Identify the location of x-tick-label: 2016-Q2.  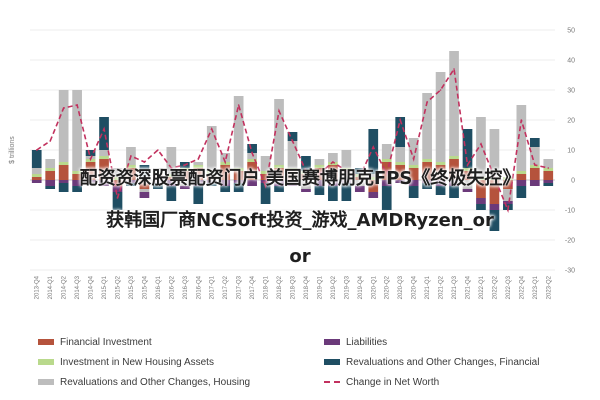
(172, 287).